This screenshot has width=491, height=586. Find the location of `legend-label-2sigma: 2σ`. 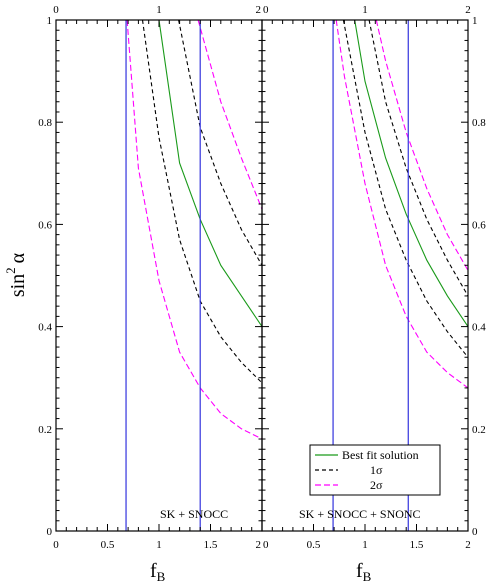

legend-label-2sigma: 2σ is located at coordinates (376, 485).